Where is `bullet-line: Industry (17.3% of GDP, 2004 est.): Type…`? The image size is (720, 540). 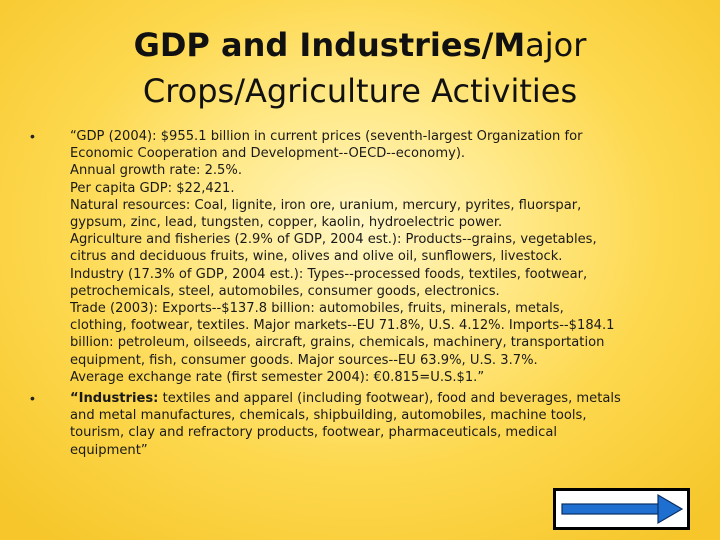 bullet-line: Industry (17.3% of GDP, 2004 est.): Type… is located at coordinates (329, 274).